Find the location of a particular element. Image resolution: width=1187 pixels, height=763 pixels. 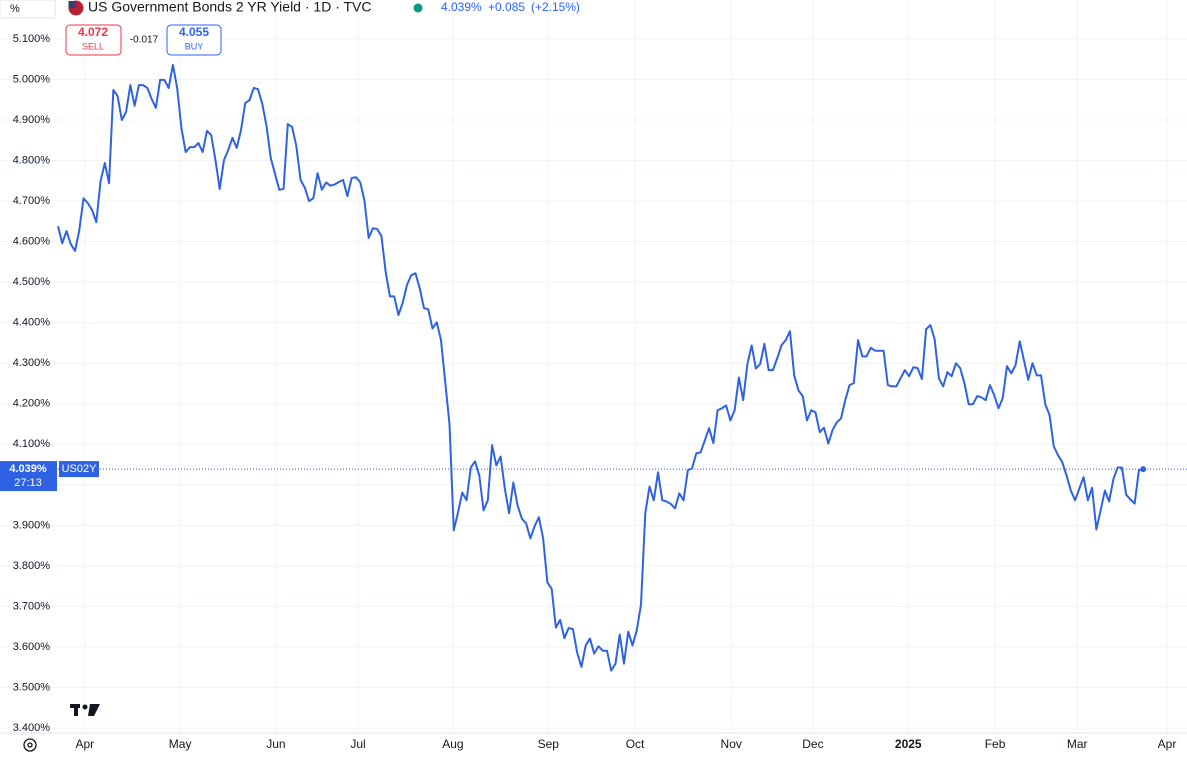

x-tick-label: Oct is located at coordinates (635, 744).